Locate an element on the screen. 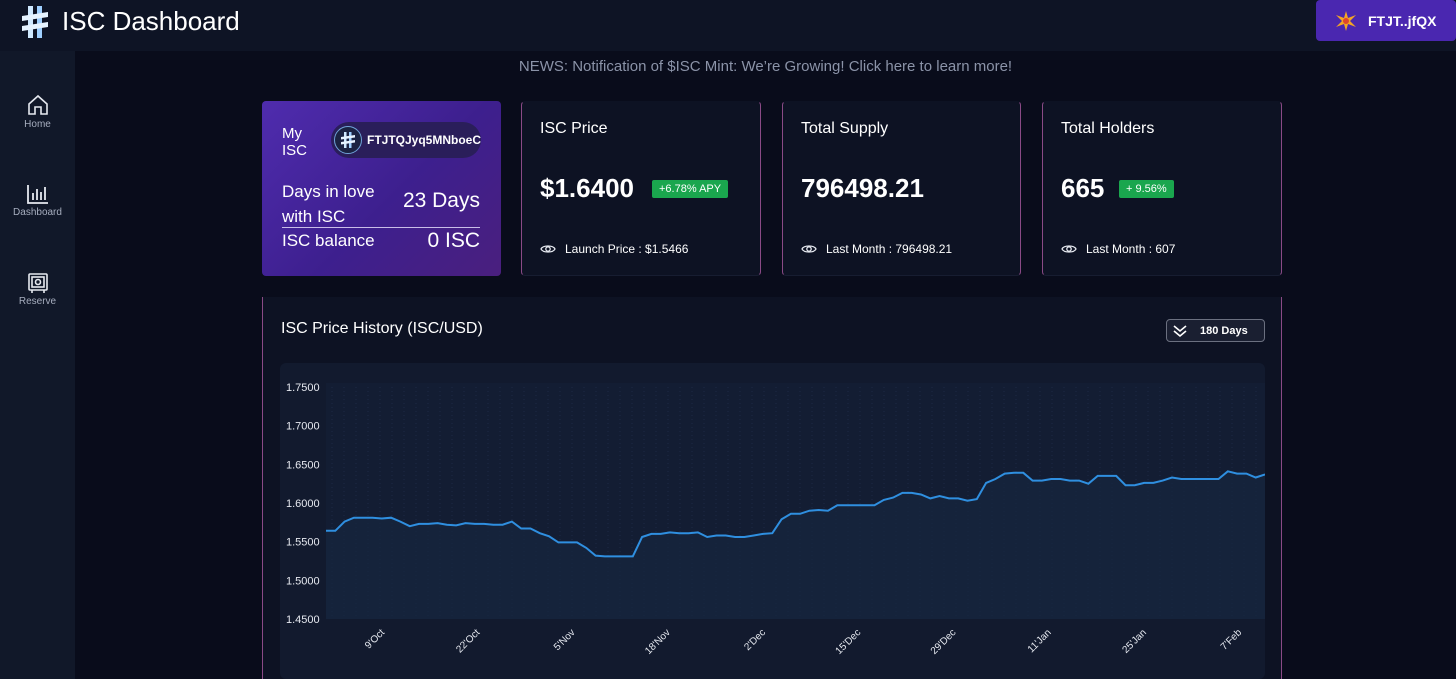 The width and height of the screenshot is (1456, 679). price-area is located at coordinates (795, 545).